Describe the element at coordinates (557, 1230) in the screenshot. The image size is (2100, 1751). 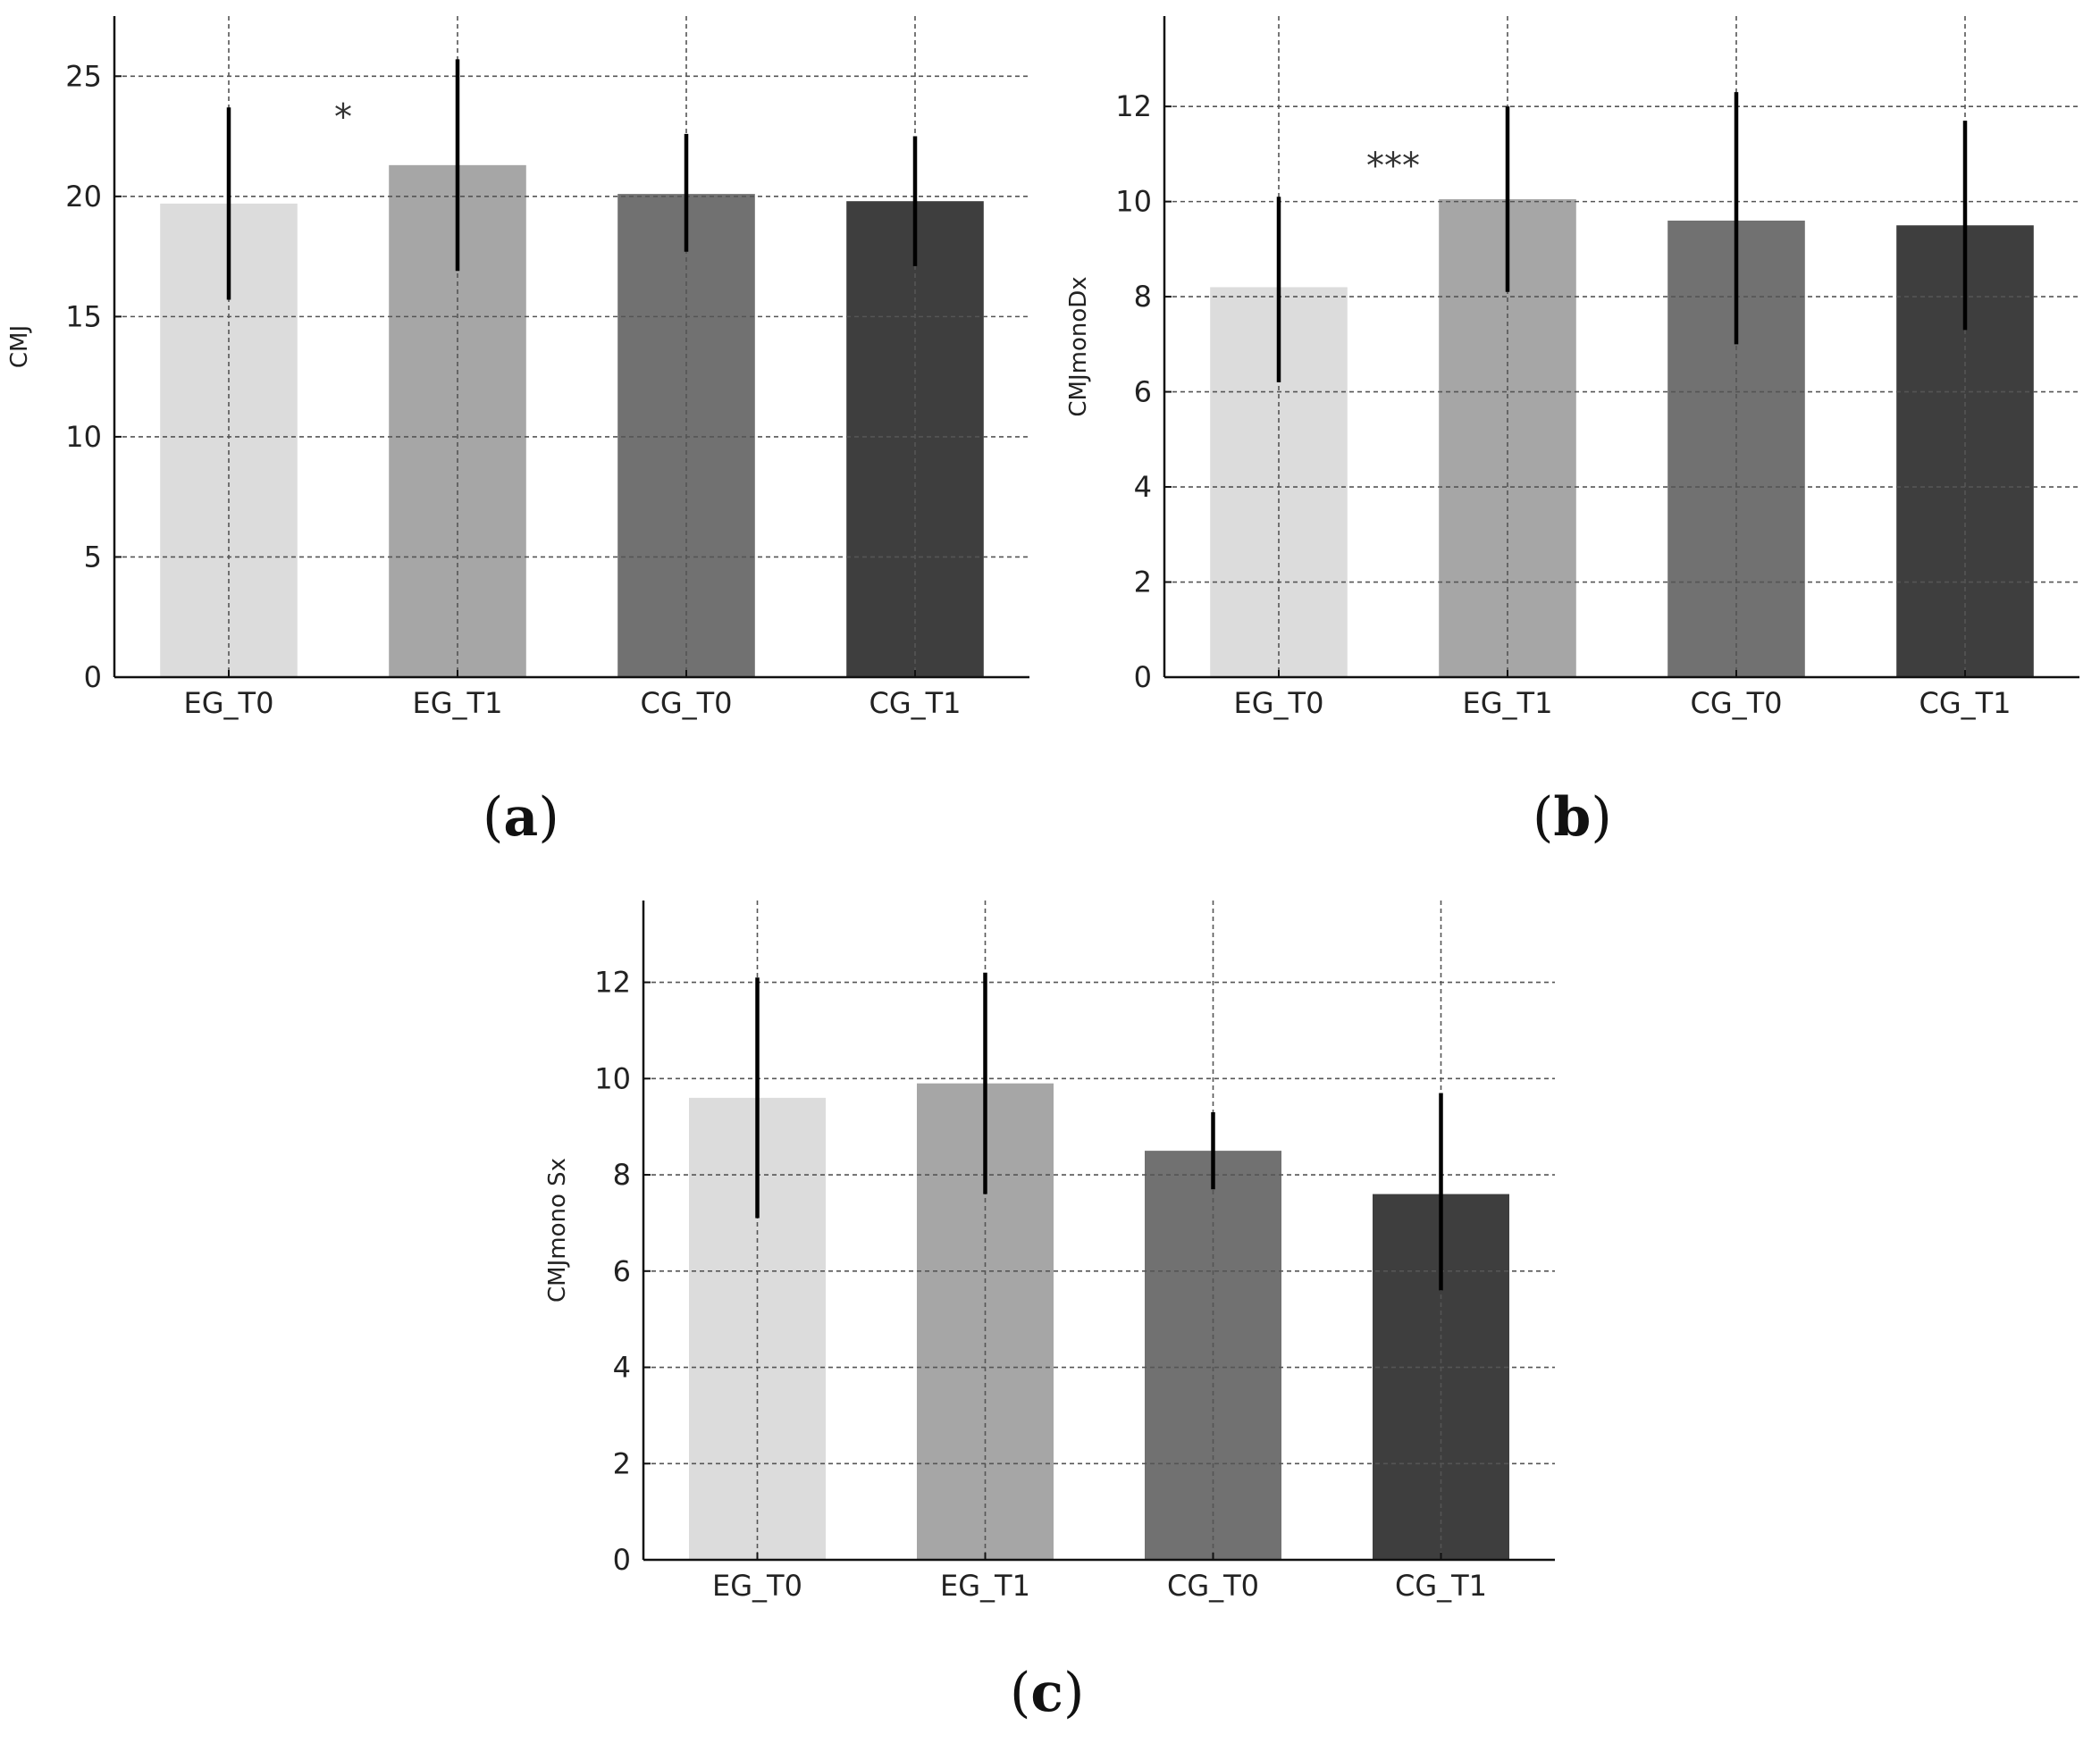
I see `y-axis-label: CMJmono Sx` at that location.